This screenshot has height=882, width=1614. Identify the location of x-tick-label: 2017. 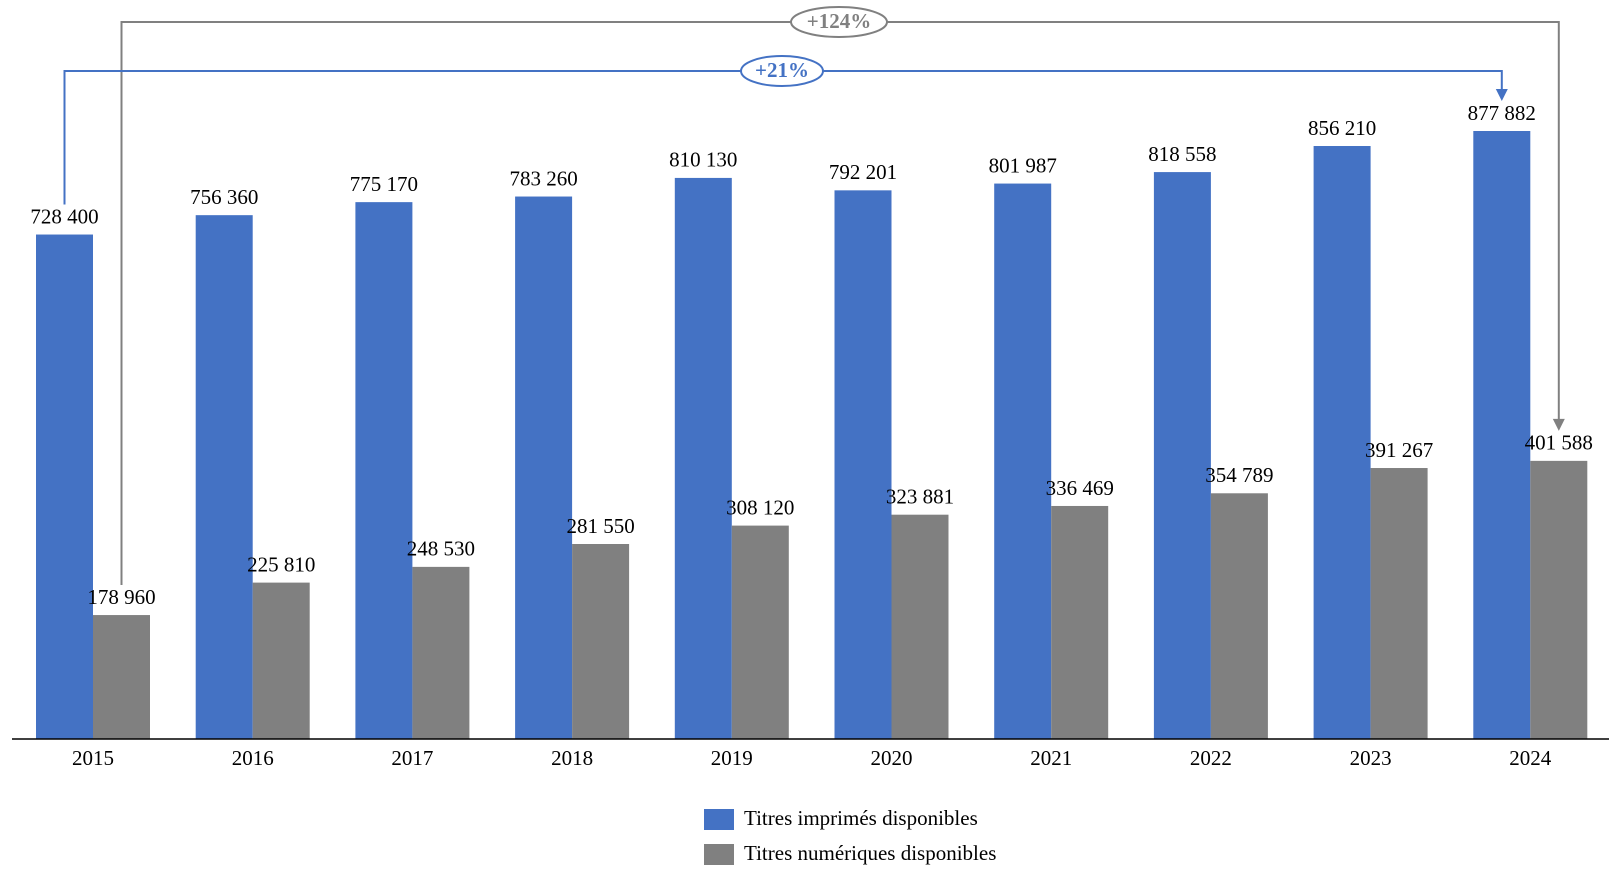
(412, 758).